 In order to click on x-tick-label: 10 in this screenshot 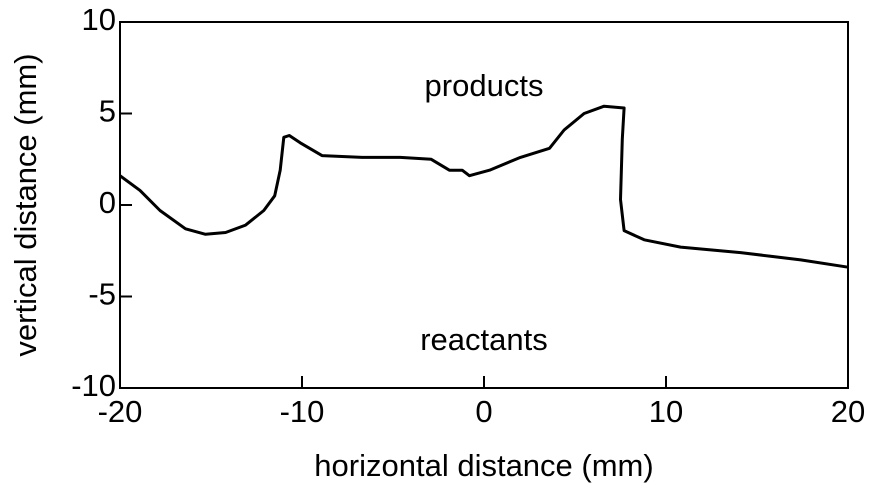, I will do `click(666, 411)`.